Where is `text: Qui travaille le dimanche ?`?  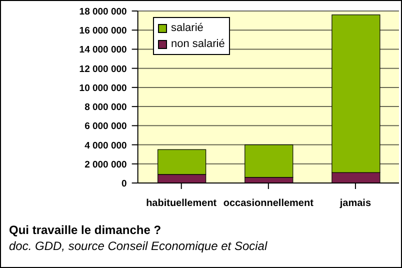 text: Qui travaille le dimanche ? is located at coordinates (85, 230).